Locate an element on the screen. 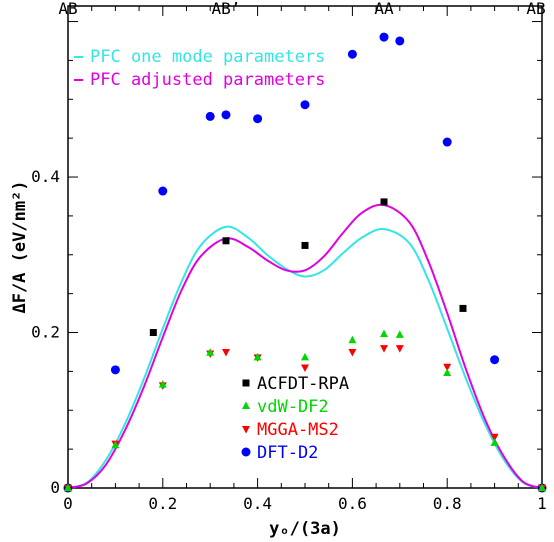  y-tick-label: 0.4 is located at coordinates (45, 176).